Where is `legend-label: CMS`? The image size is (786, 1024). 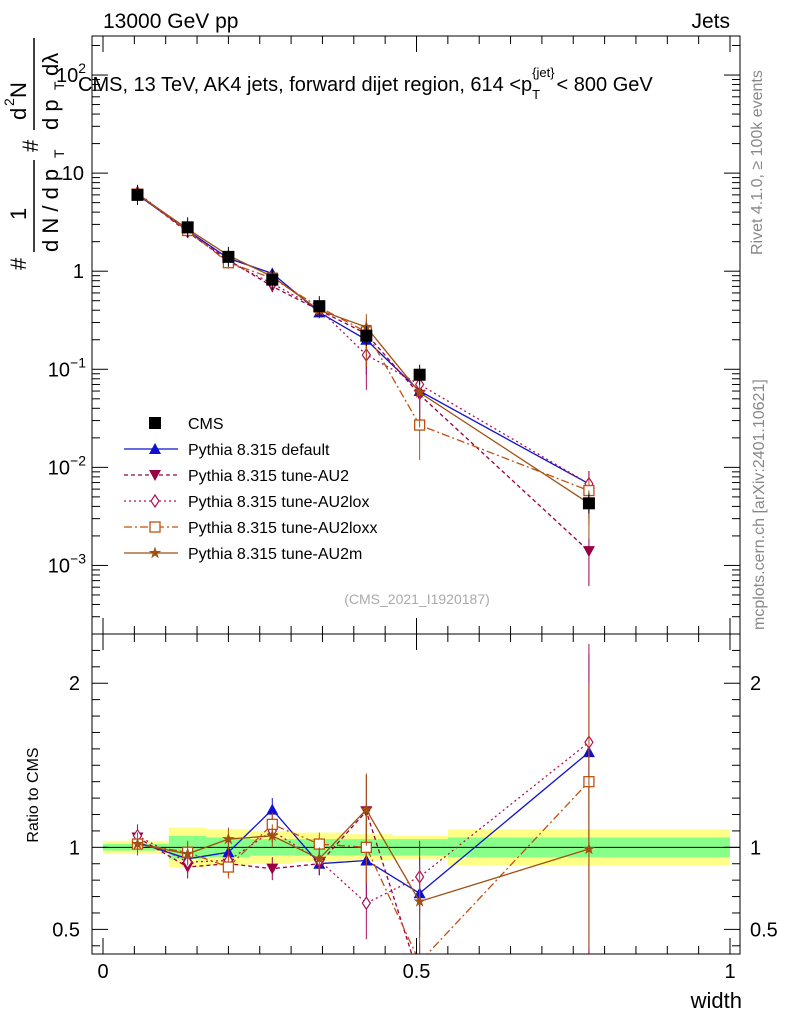
legend-label: CMS is located at coordinates (206, 424).